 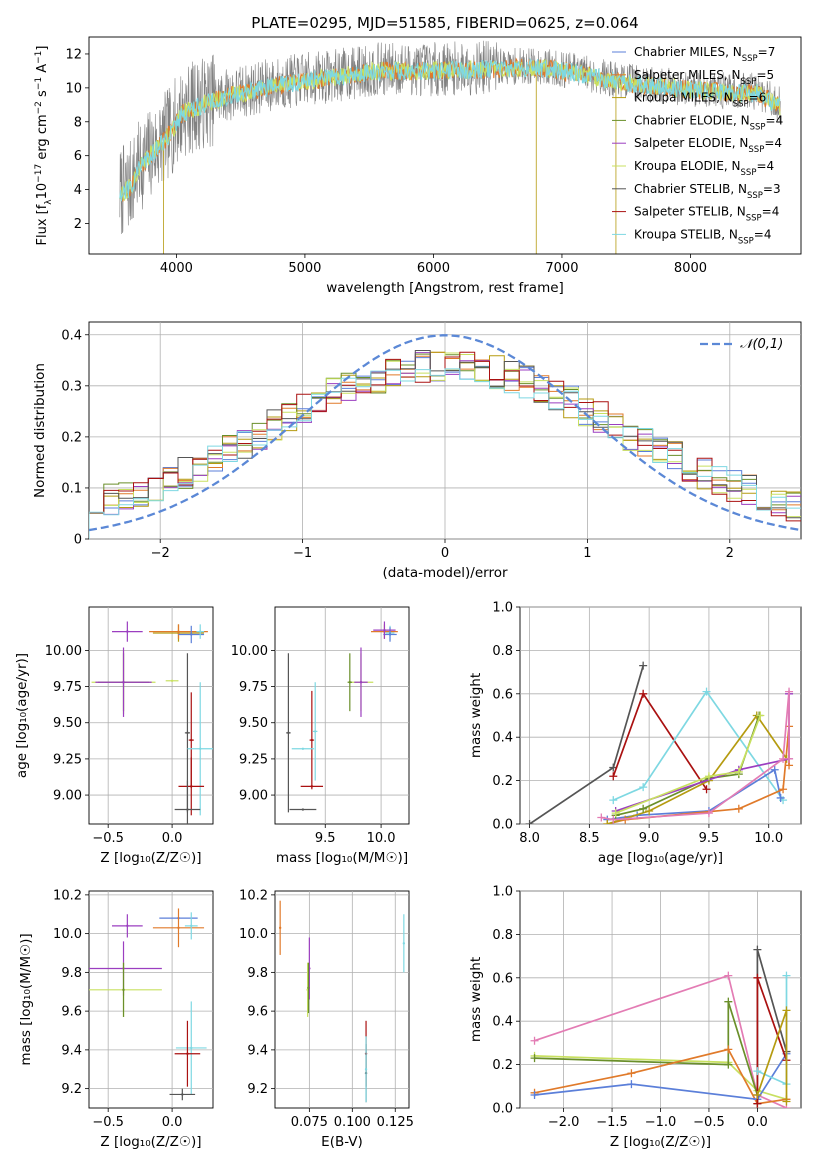 What do you see at coordinates (73, 54) in the screenshot?
I see `y-tick-label: 12` at bounding box center [73, 54].